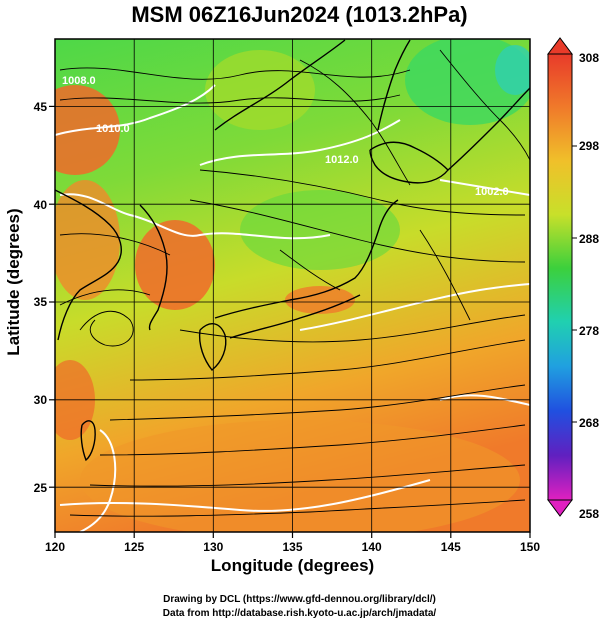 Image resolution: width=599 pixels, height=625 pixels. I want to click on coastline-russia, so click(280, 85).